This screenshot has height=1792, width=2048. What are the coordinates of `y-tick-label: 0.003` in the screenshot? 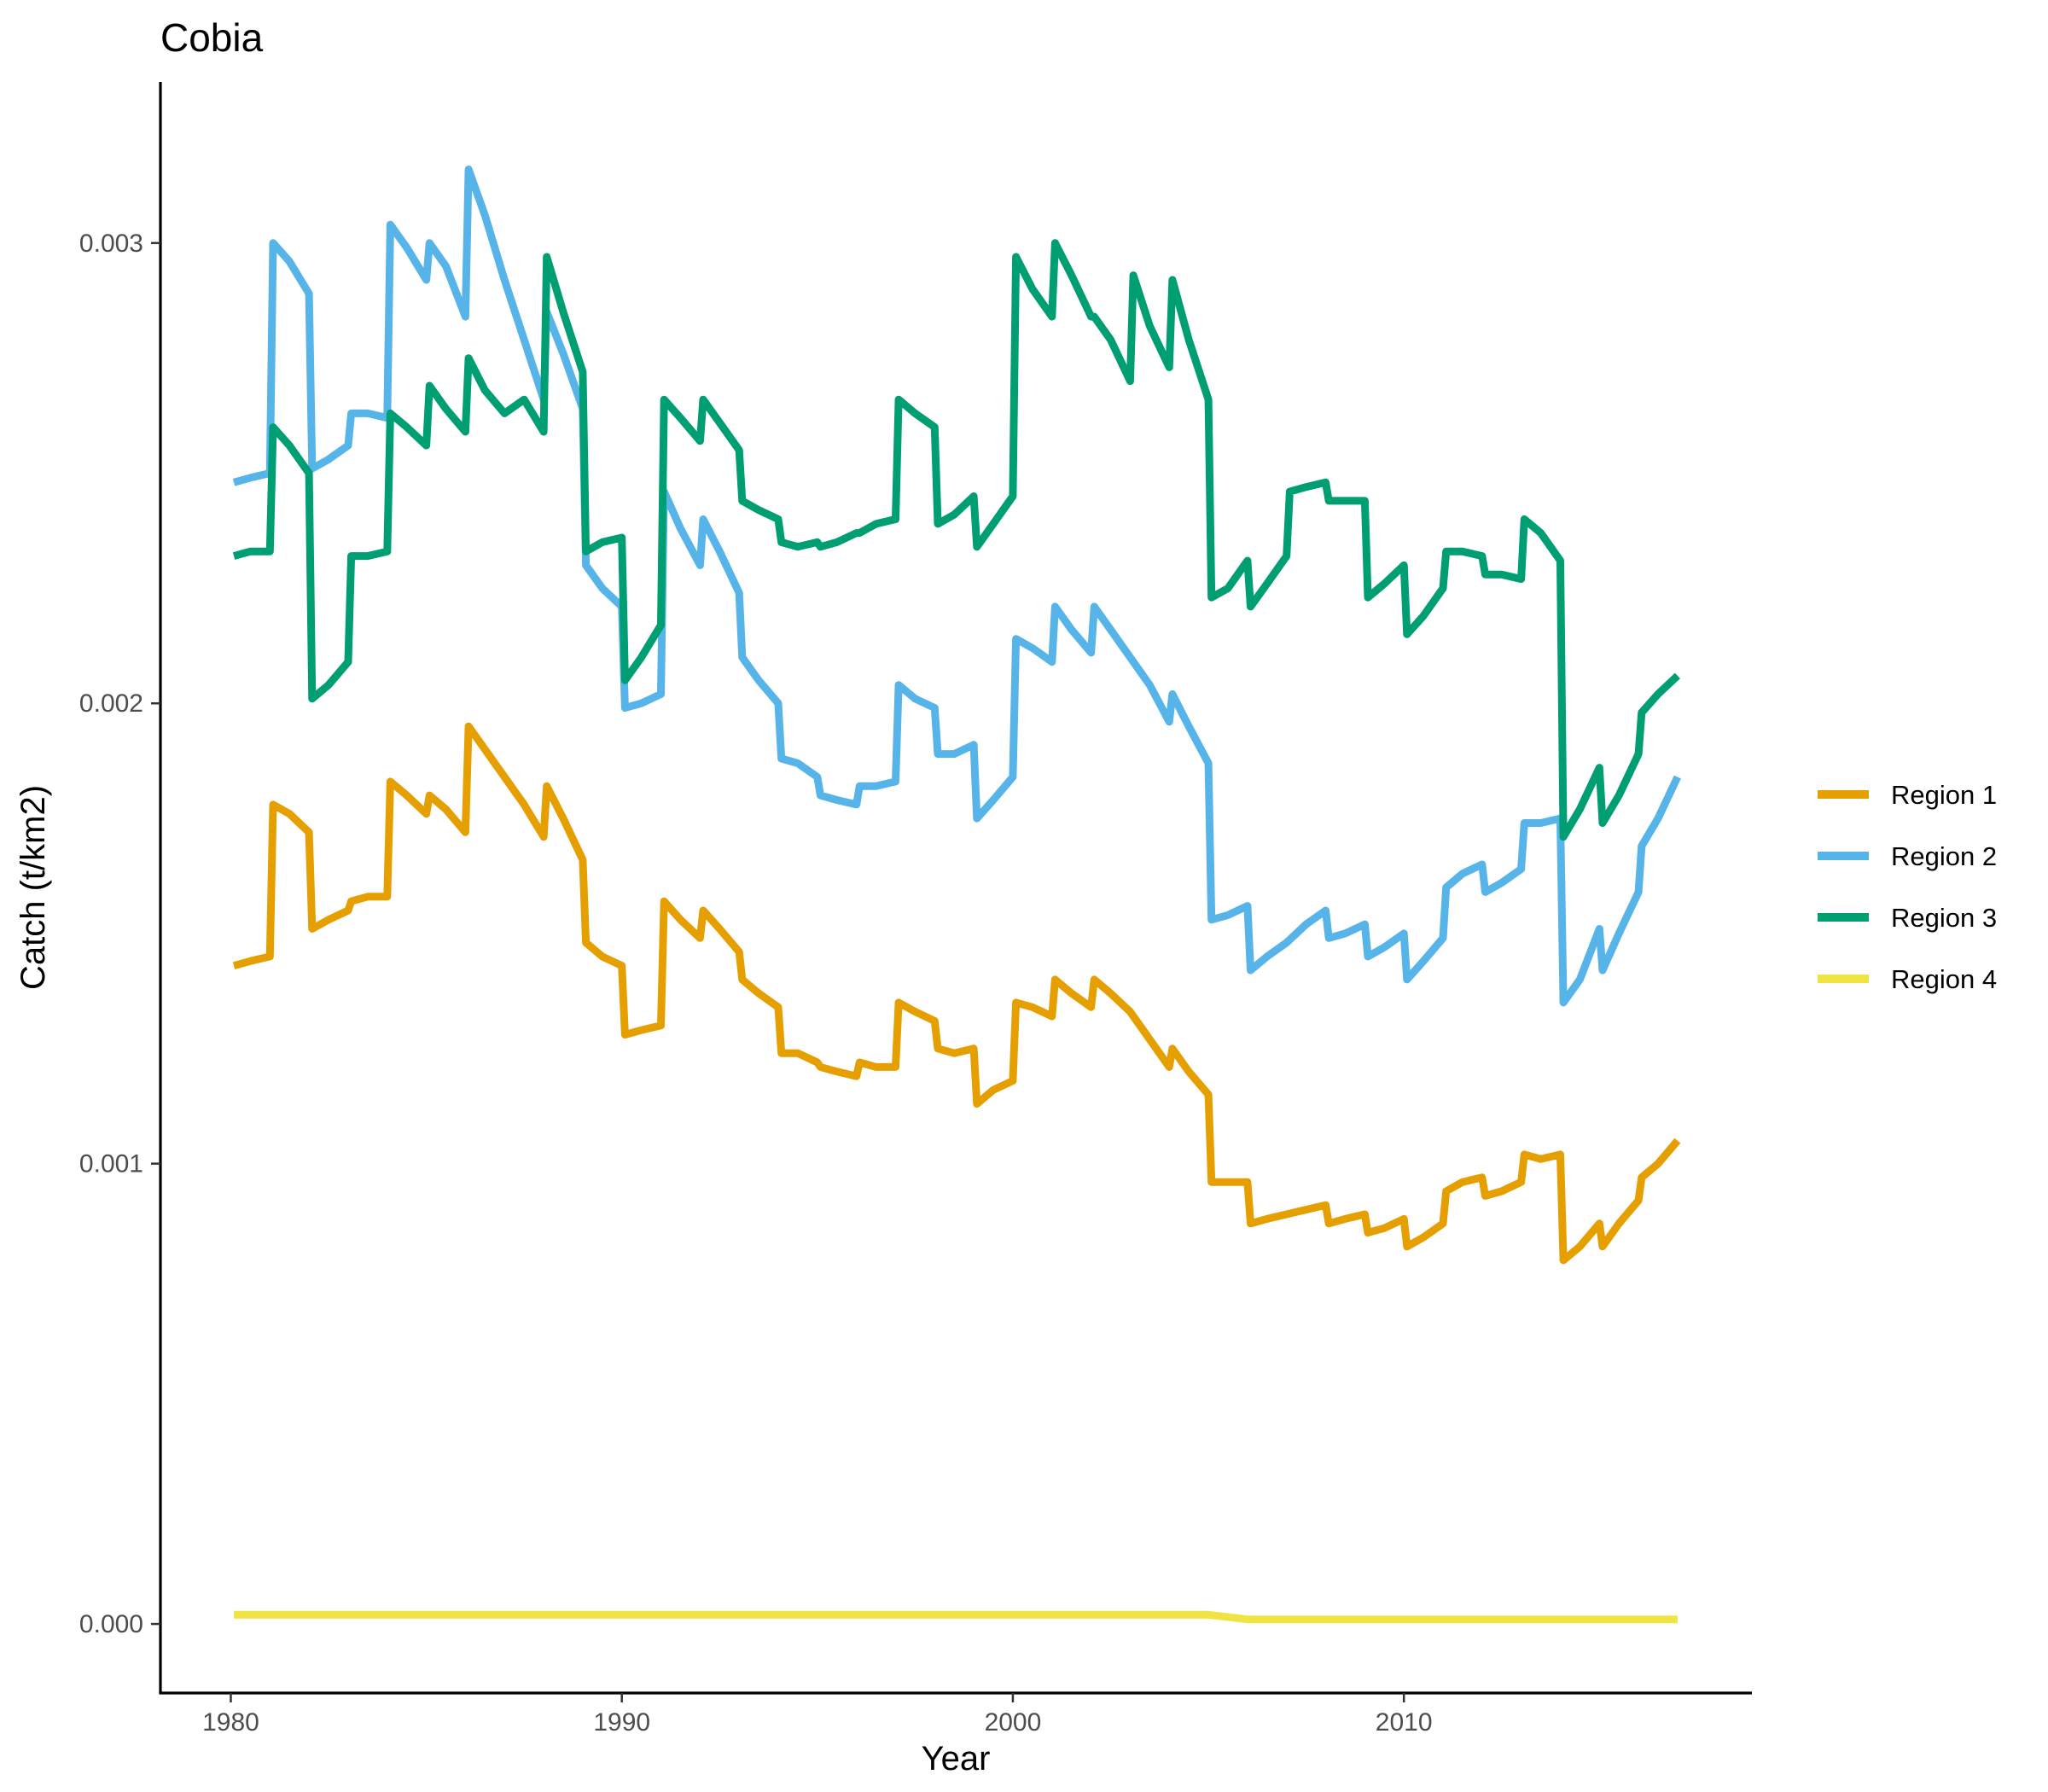 It's located at (111, 244).